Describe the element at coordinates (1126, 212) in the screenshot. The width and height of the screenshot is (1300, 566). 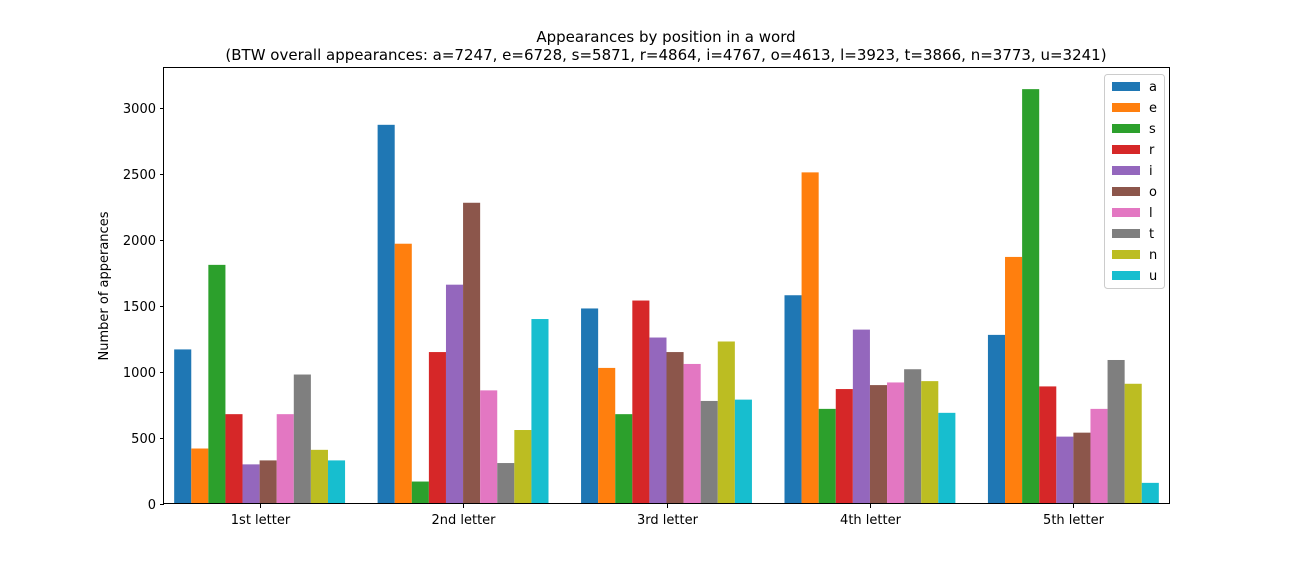
I see `legend-swatch-l` at that location.